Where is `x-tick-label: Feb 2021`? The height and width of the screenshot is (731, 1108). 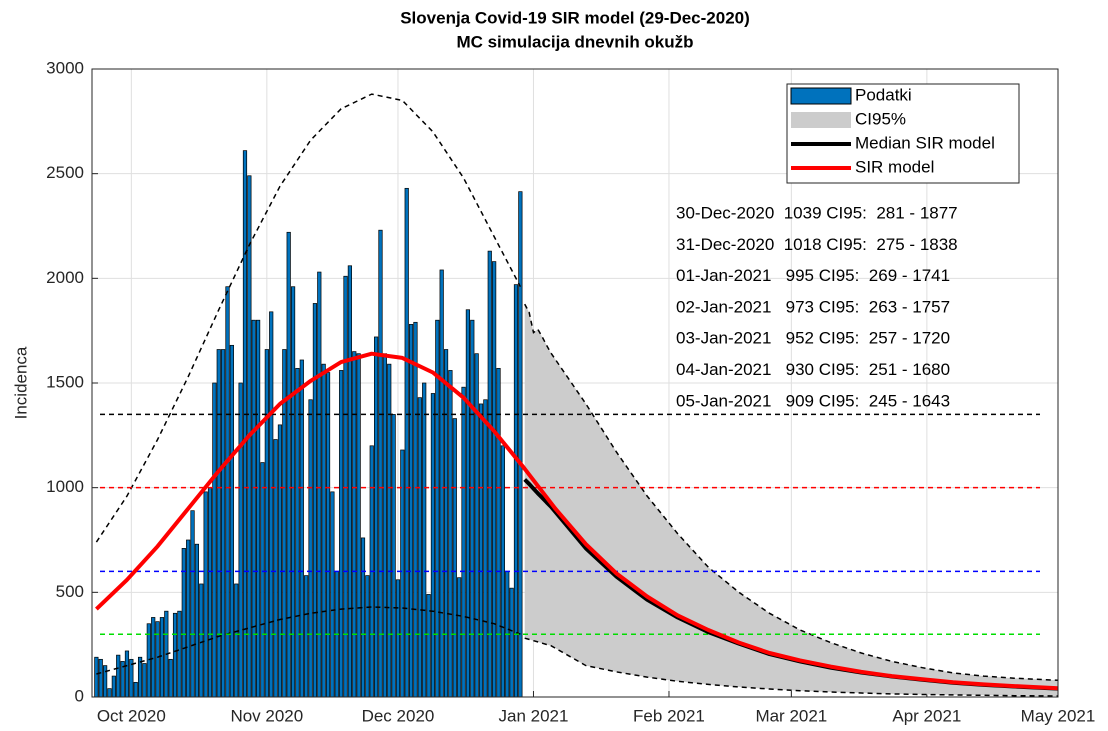 x-tick-label: Feb 2021 is located at coordinates (669, 715).